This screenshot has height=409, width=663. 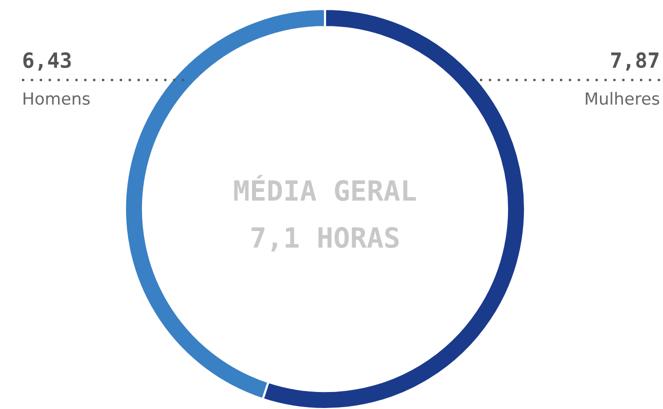 I want to click on data-label: 6,43, so click(x=47, y=61).